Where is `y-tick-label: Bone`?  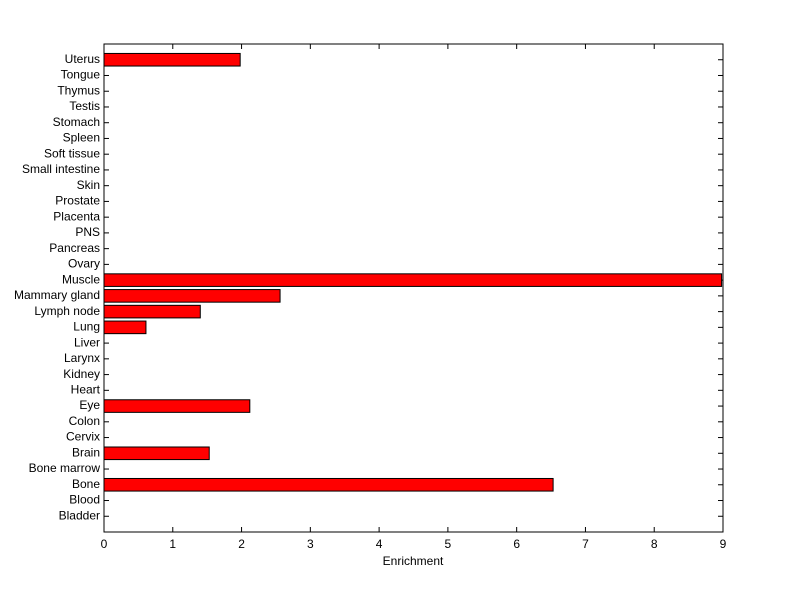
y-tick-label: Bone is located at coordinates (86, 484).